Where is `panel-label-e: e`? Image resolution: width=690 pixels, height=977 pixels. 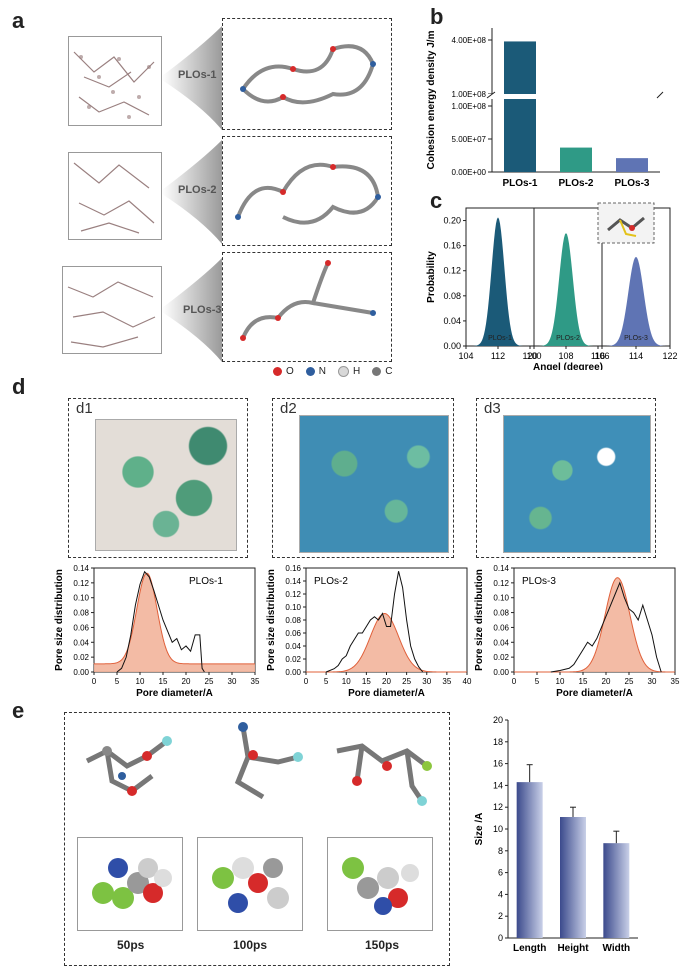
panel-label-e: e is located at coordinates (18, 710).